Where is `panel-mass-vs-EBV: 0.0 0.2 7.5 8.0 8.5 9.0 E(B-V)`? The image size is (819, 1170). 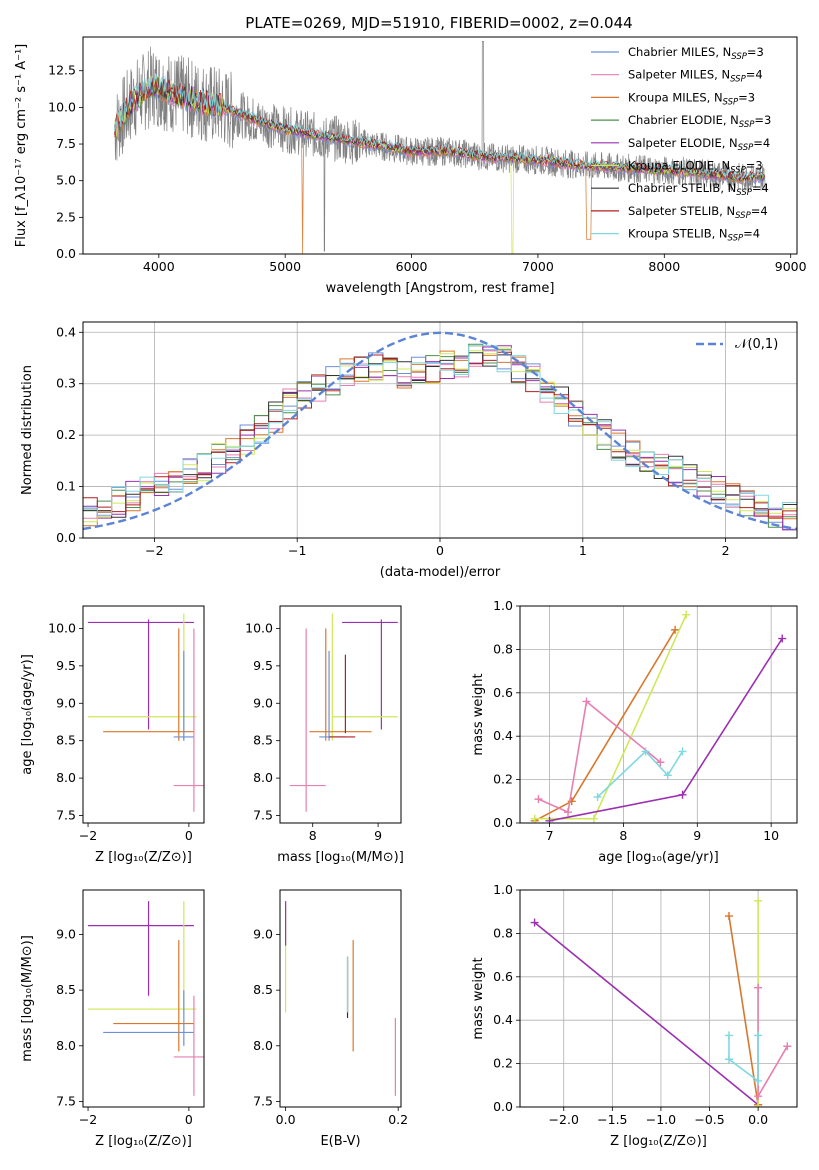 panel-mass-vs-EBV: 0.0 0.2 7.5 8.0 8.5 9.0 E(B-V) is located at coordinates (330, 1019).